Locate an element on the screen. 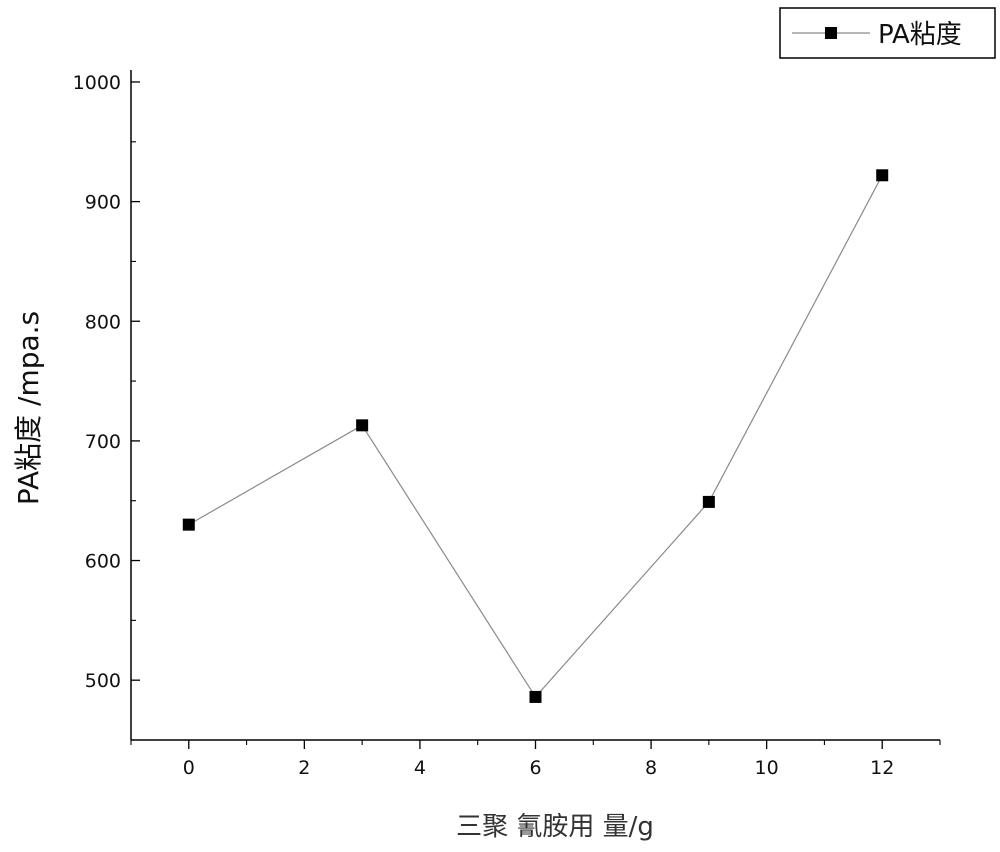  x-tick-label: 4 is located at coordinates (420, 768).